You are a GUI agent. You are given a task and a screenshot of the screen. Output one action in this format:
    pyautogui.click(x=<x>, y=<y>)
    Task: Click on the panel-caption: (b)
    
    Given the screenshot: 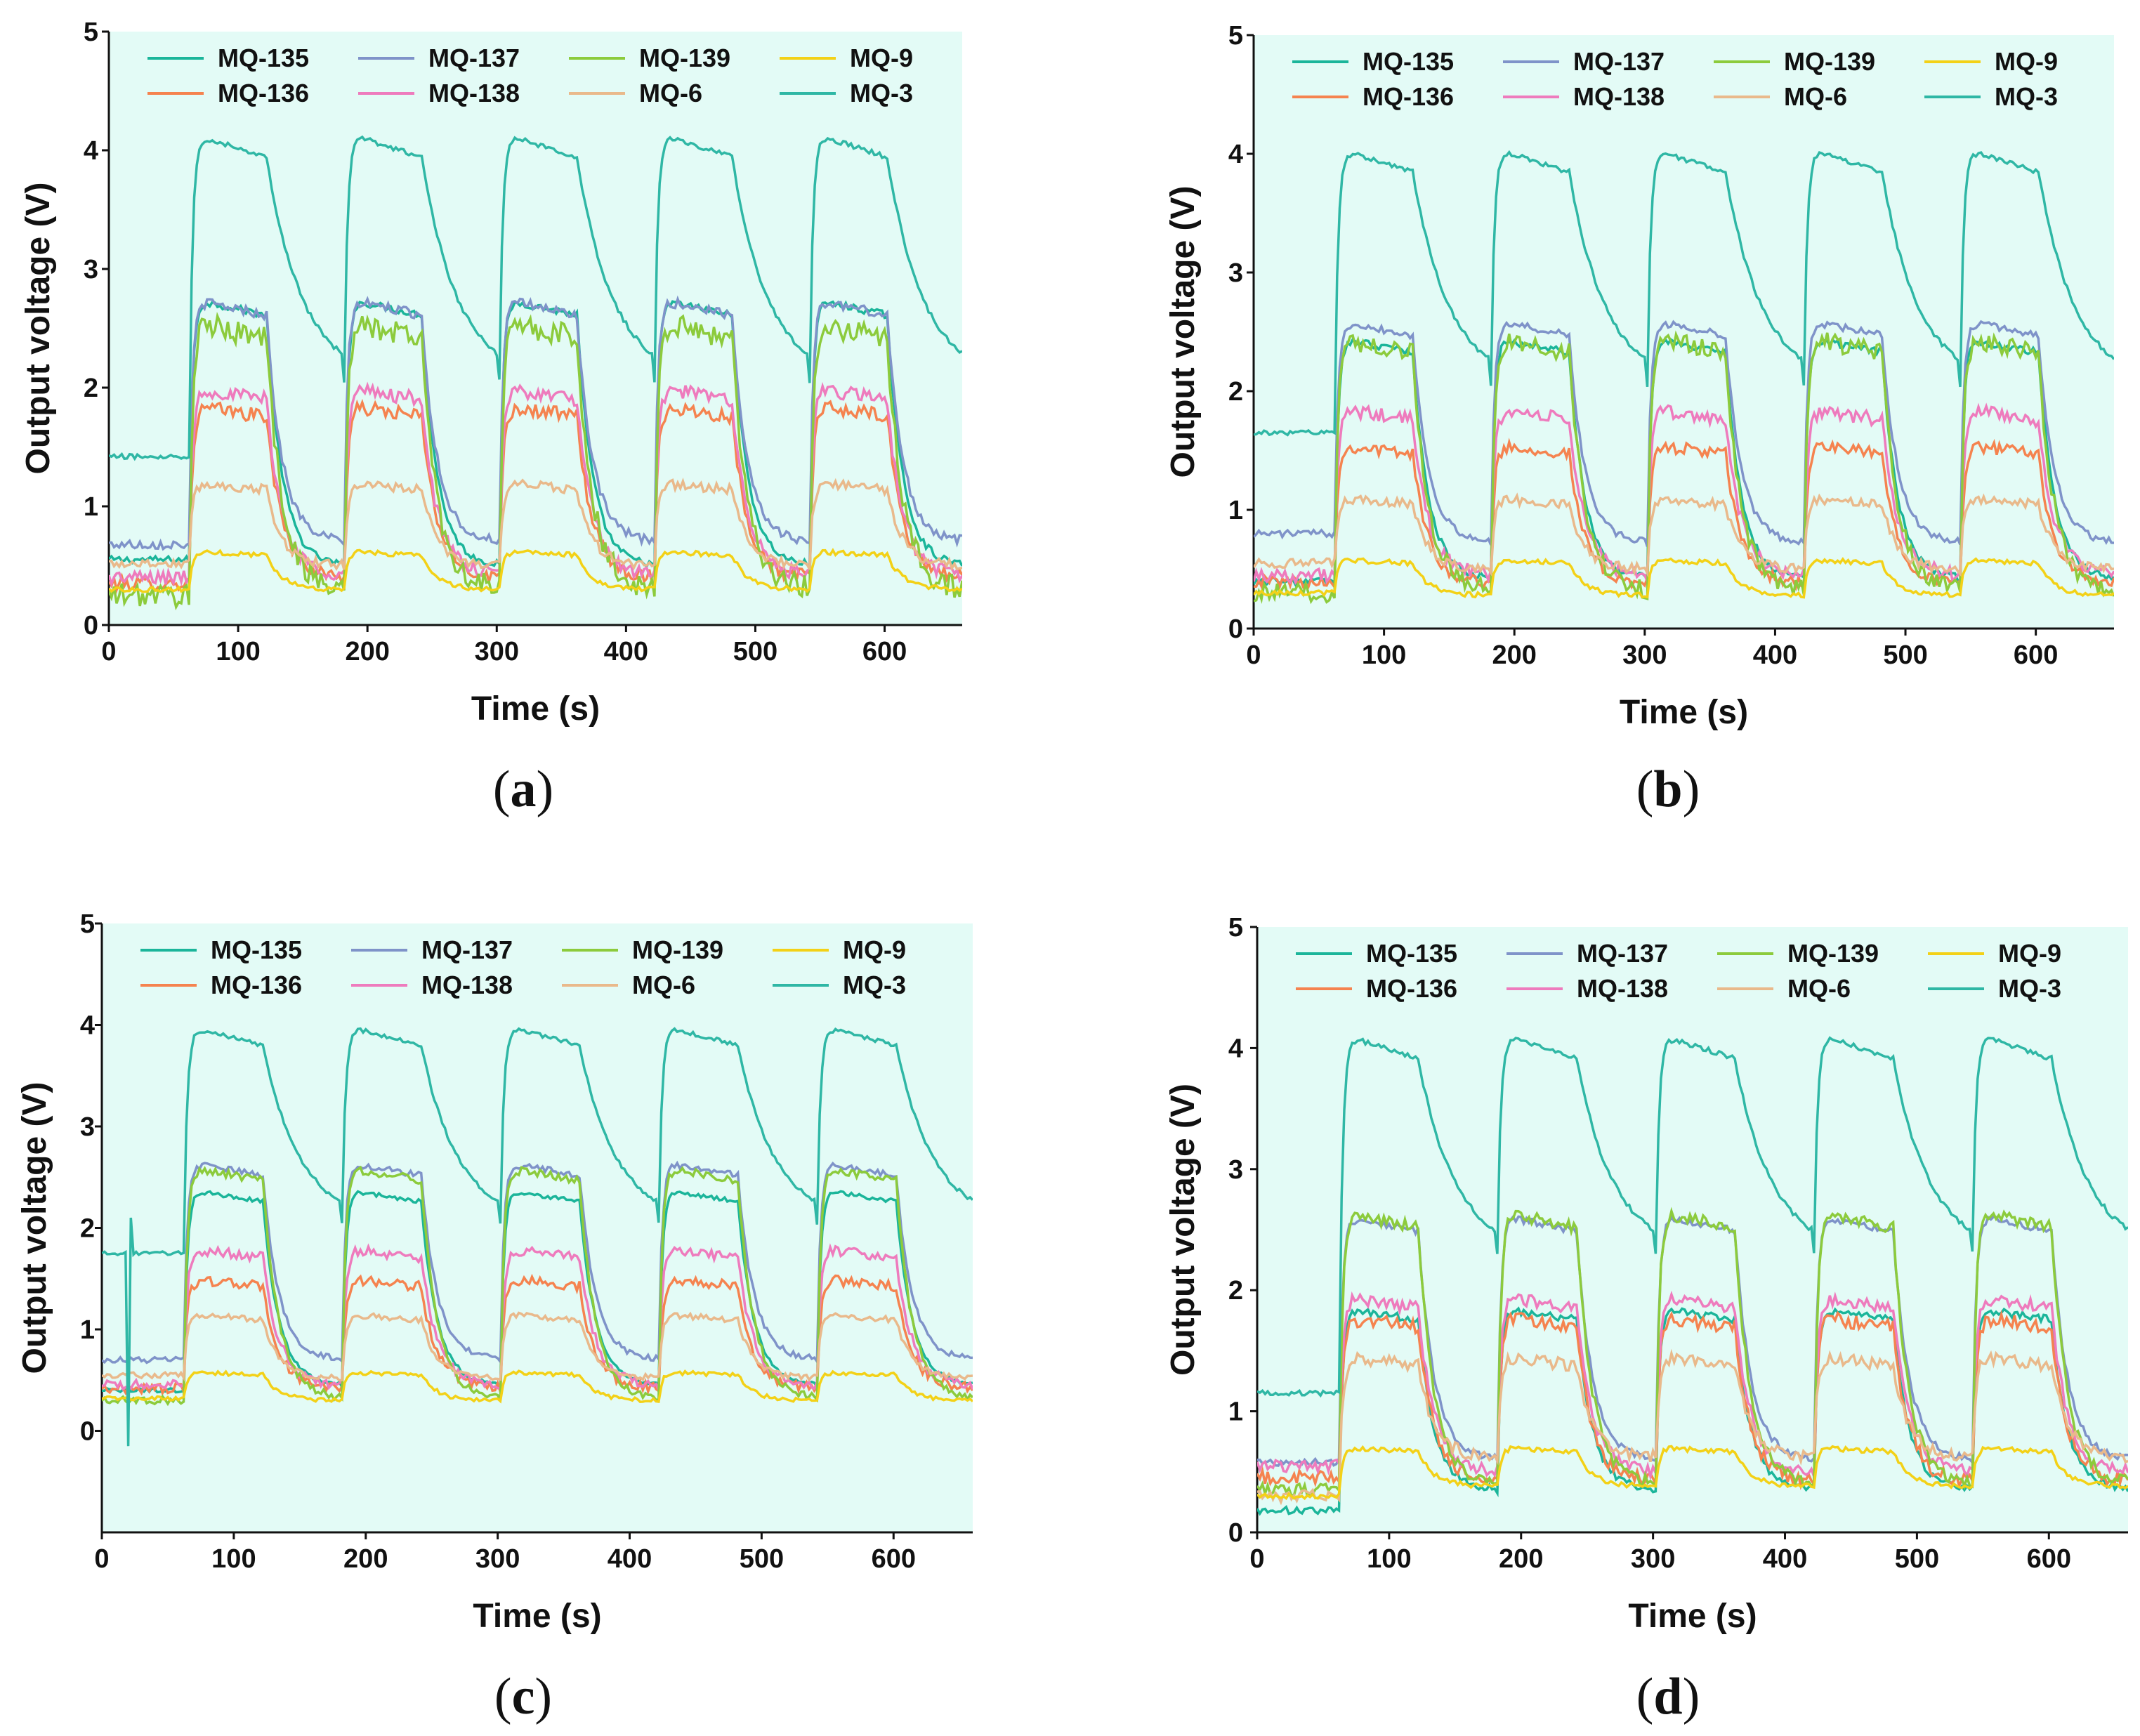 What is the action you would take?
    pyautogui.click(x=1668, y=789)
    